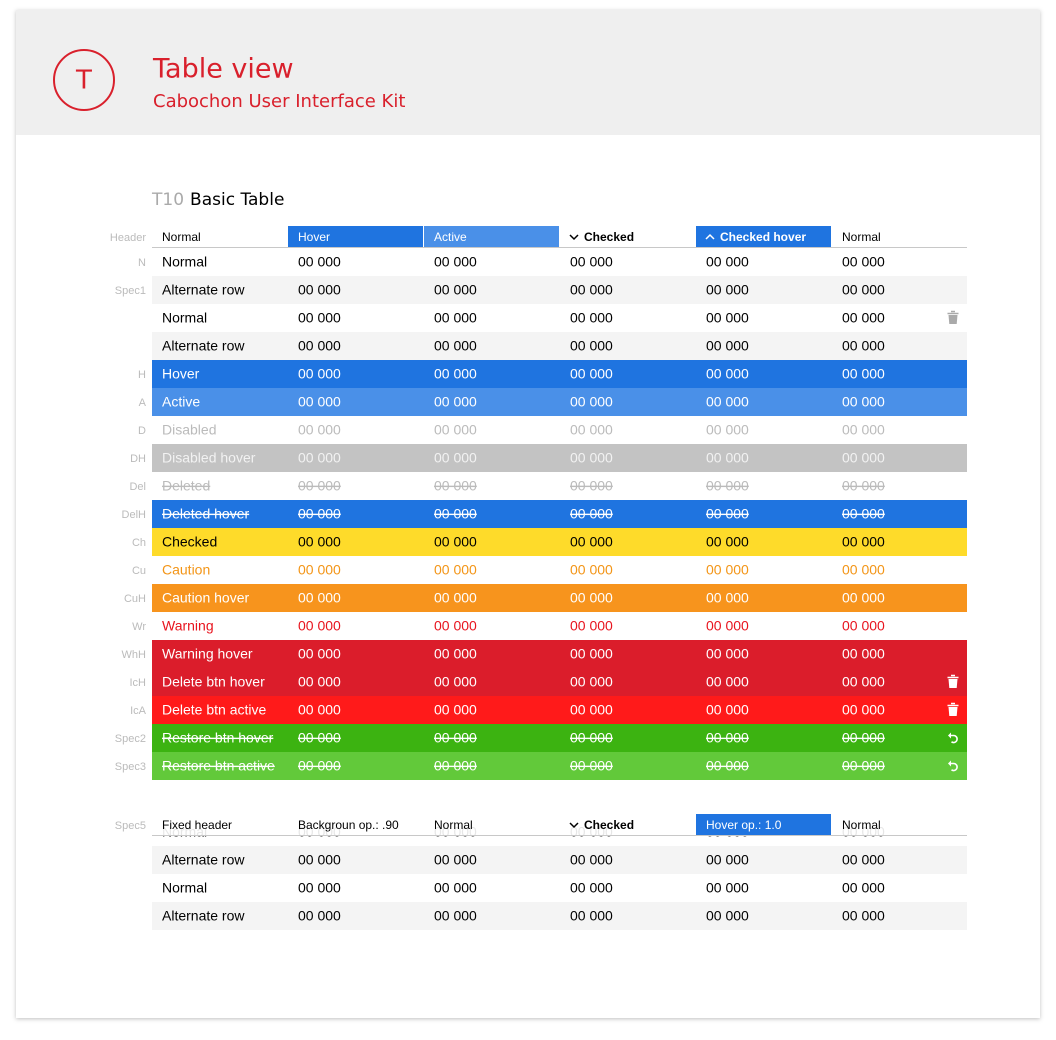  I want to click on header-cell: Checked, so click(609, 237).